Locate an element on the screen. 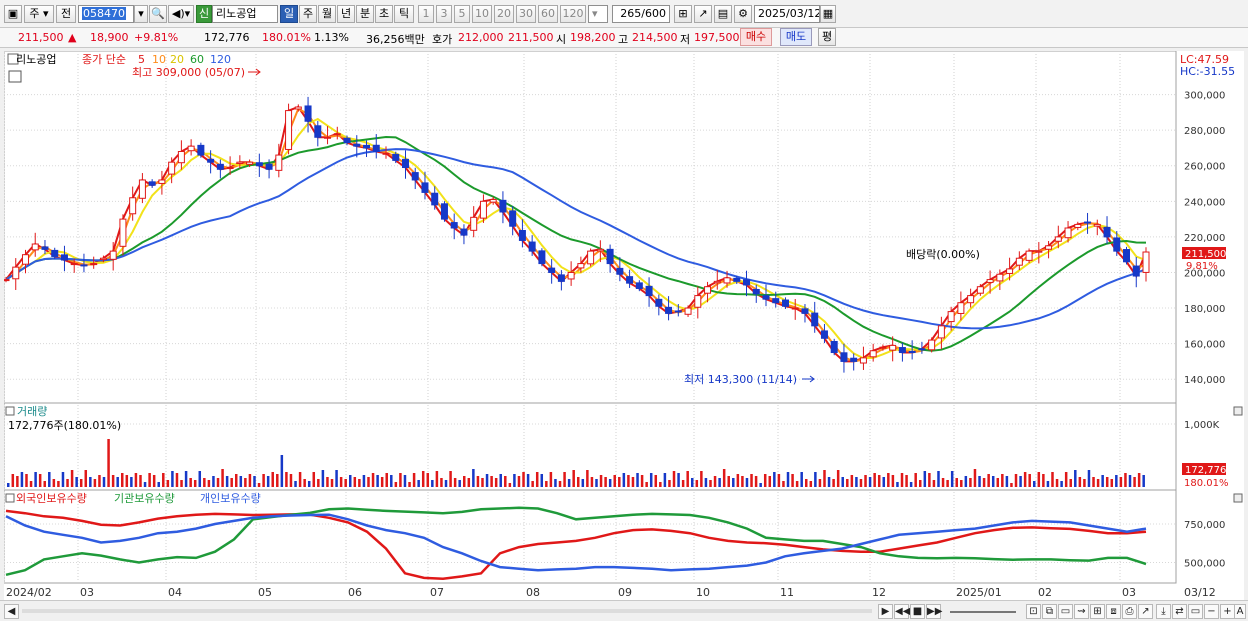 The image size is (1248, 621). eval-button: 평 is located at coordinates (827, 37).